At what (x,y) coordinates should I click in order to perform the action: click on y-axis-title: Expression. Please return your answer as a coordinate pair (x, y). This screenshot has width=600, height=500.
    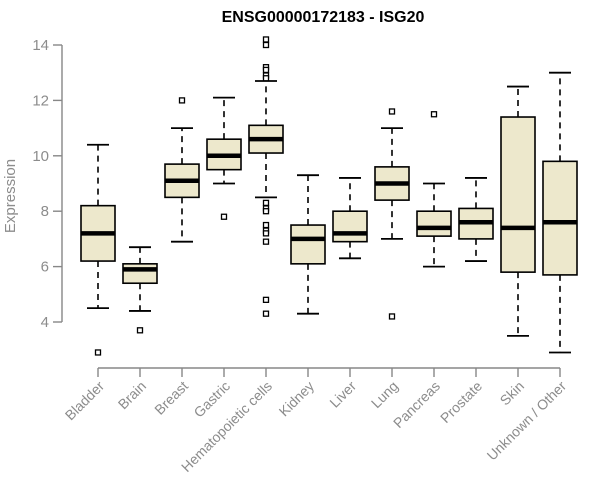
    Looking at the image, I should click on (10, 196).